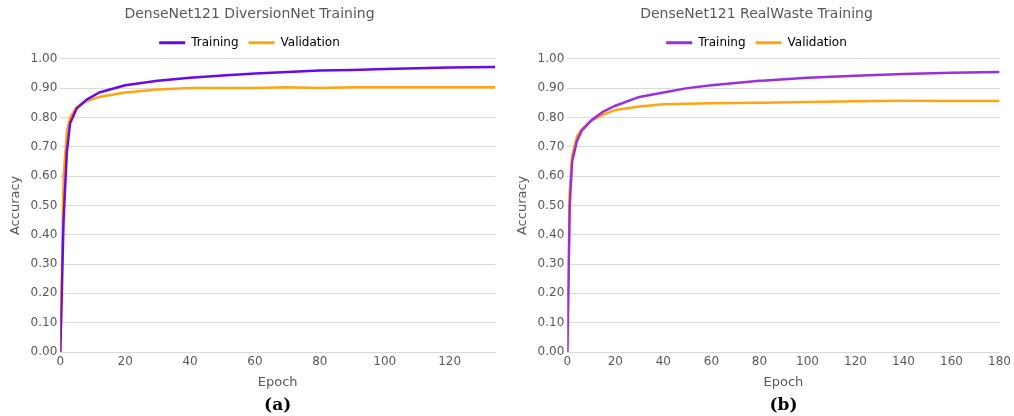 The height and width of the screenshot is (416, 1014). What do you see at coordinates (756, 13) in the screenshot?
I see `chart-title: DenseNet121 RealWaste Training` at bounding box center [756, 13].